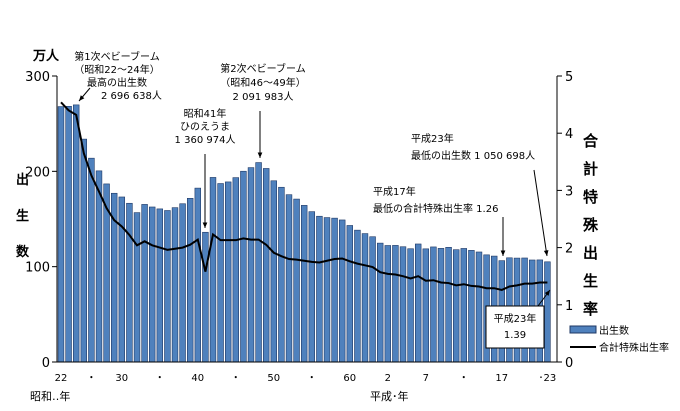 The height and width of the screenshot is (411, 680). What do you see at coordinates (456, 306) in the screenshot?
I see `bar-1999` at bounding box center [456, 306].